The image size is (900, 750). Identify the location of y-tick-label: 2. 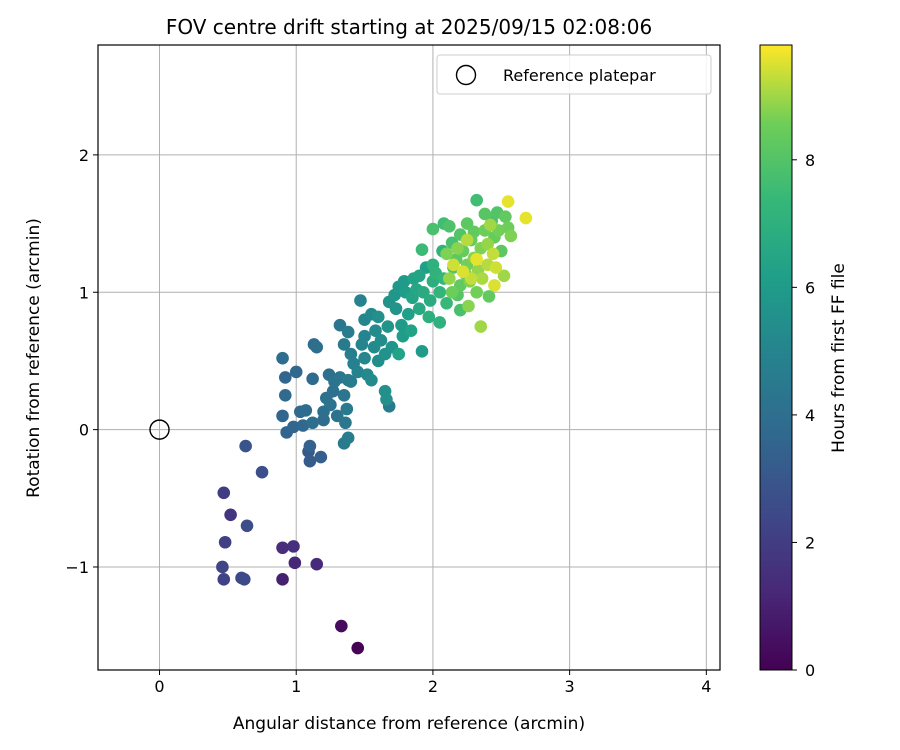
(84, 155).